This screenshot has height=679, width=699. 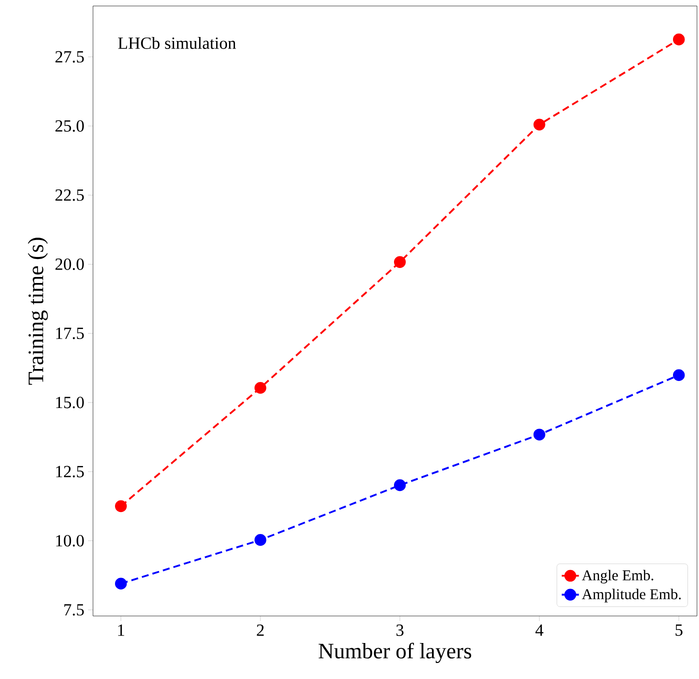 What do you see at coordinates (121, 630) in the screenshot?
I see `x-tick-label: 1` at bounding box center [121, 630].